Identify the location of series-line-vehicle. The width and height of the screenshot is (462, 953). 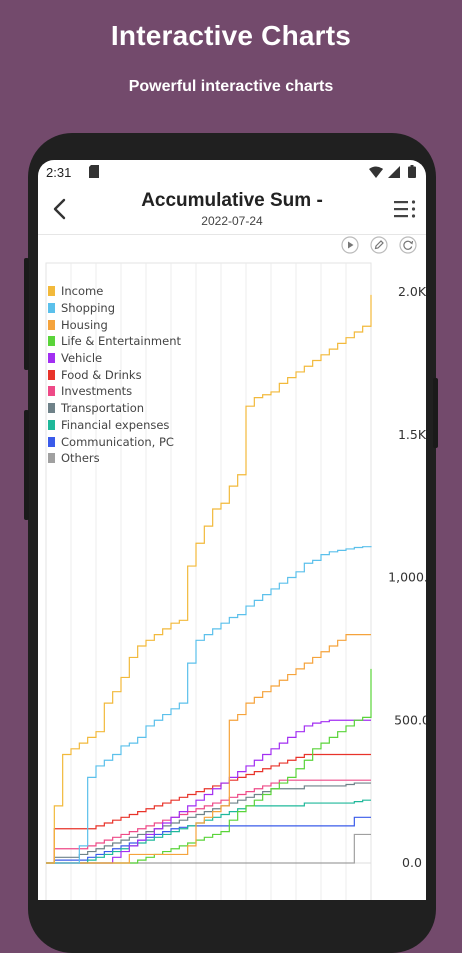
(208, 791).